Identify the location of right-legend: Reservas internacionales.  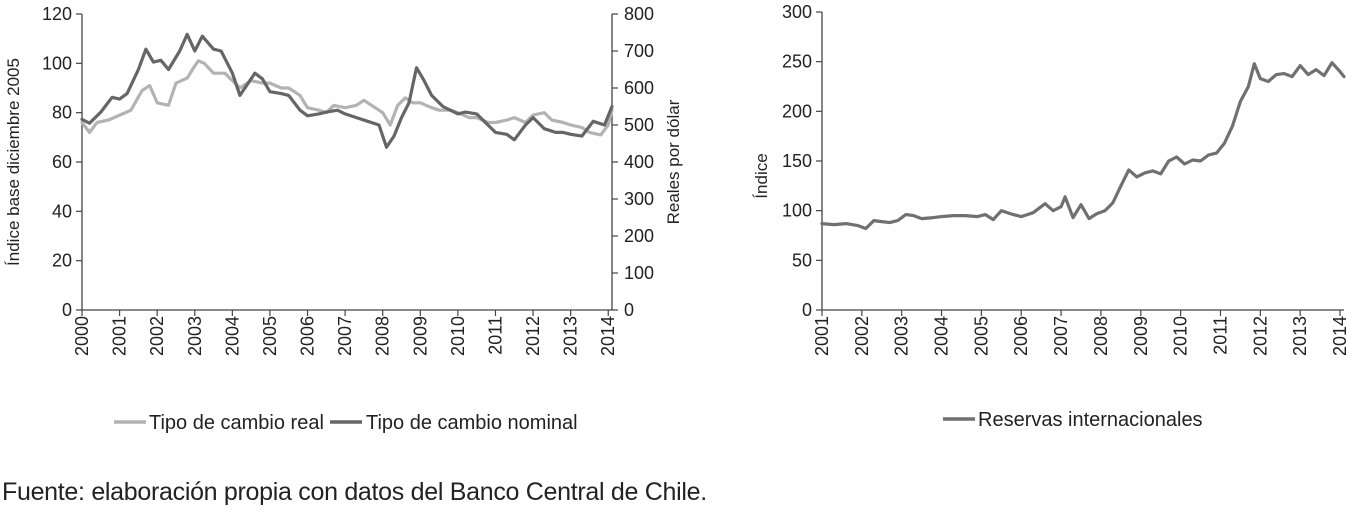
(1073, 420).